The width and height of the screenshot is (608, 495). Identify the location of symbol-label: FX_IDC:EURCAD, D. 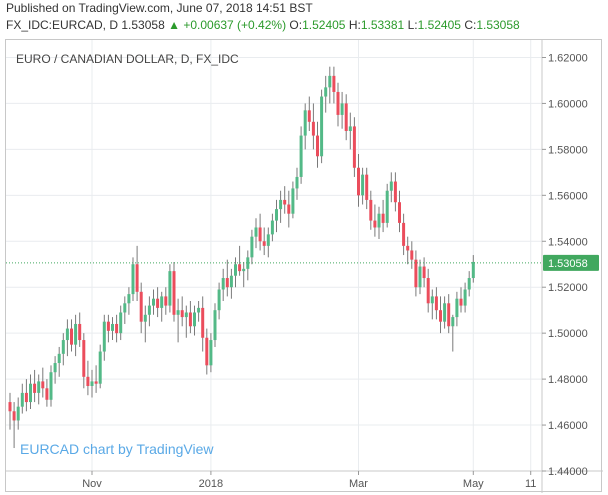
(62, 25).